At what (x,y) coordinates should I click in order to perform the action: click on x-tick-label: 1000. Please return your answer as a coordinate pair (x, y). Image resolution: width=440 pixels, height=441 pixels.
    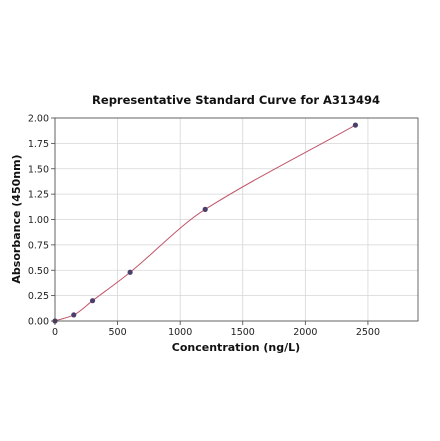
    Looking at the image, I should click on (180, 332).